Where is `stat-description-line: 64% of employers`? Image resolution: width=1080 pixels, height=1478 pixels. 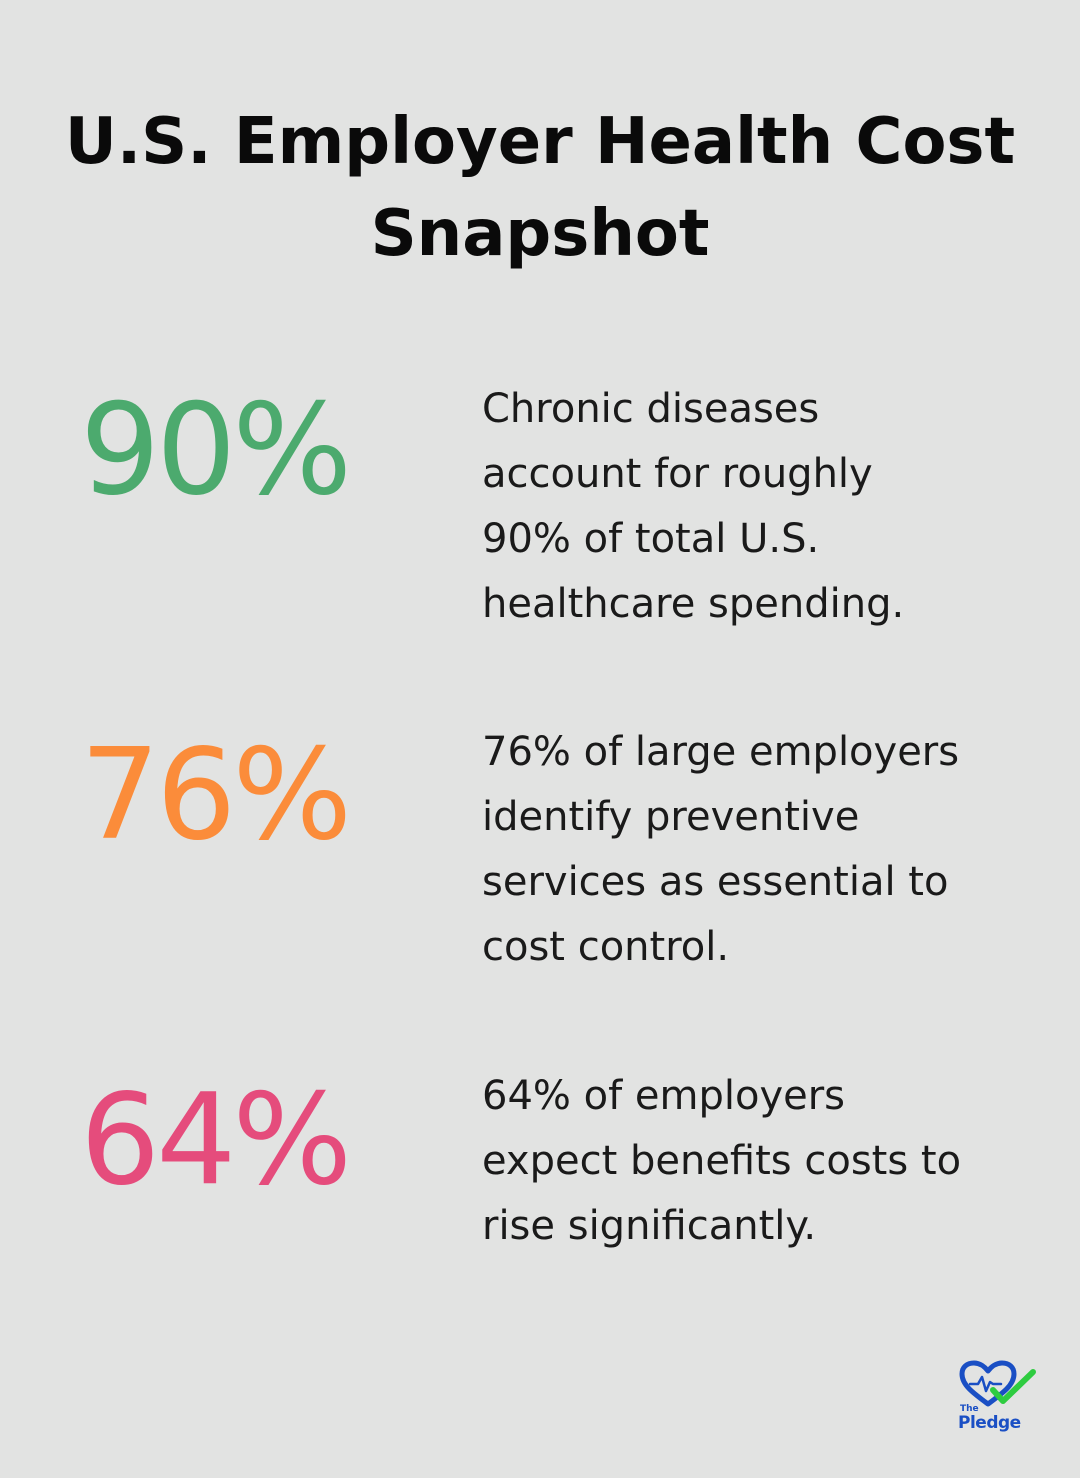
stat-description-line: 64% of employers is located at coordinates (664, 1096).